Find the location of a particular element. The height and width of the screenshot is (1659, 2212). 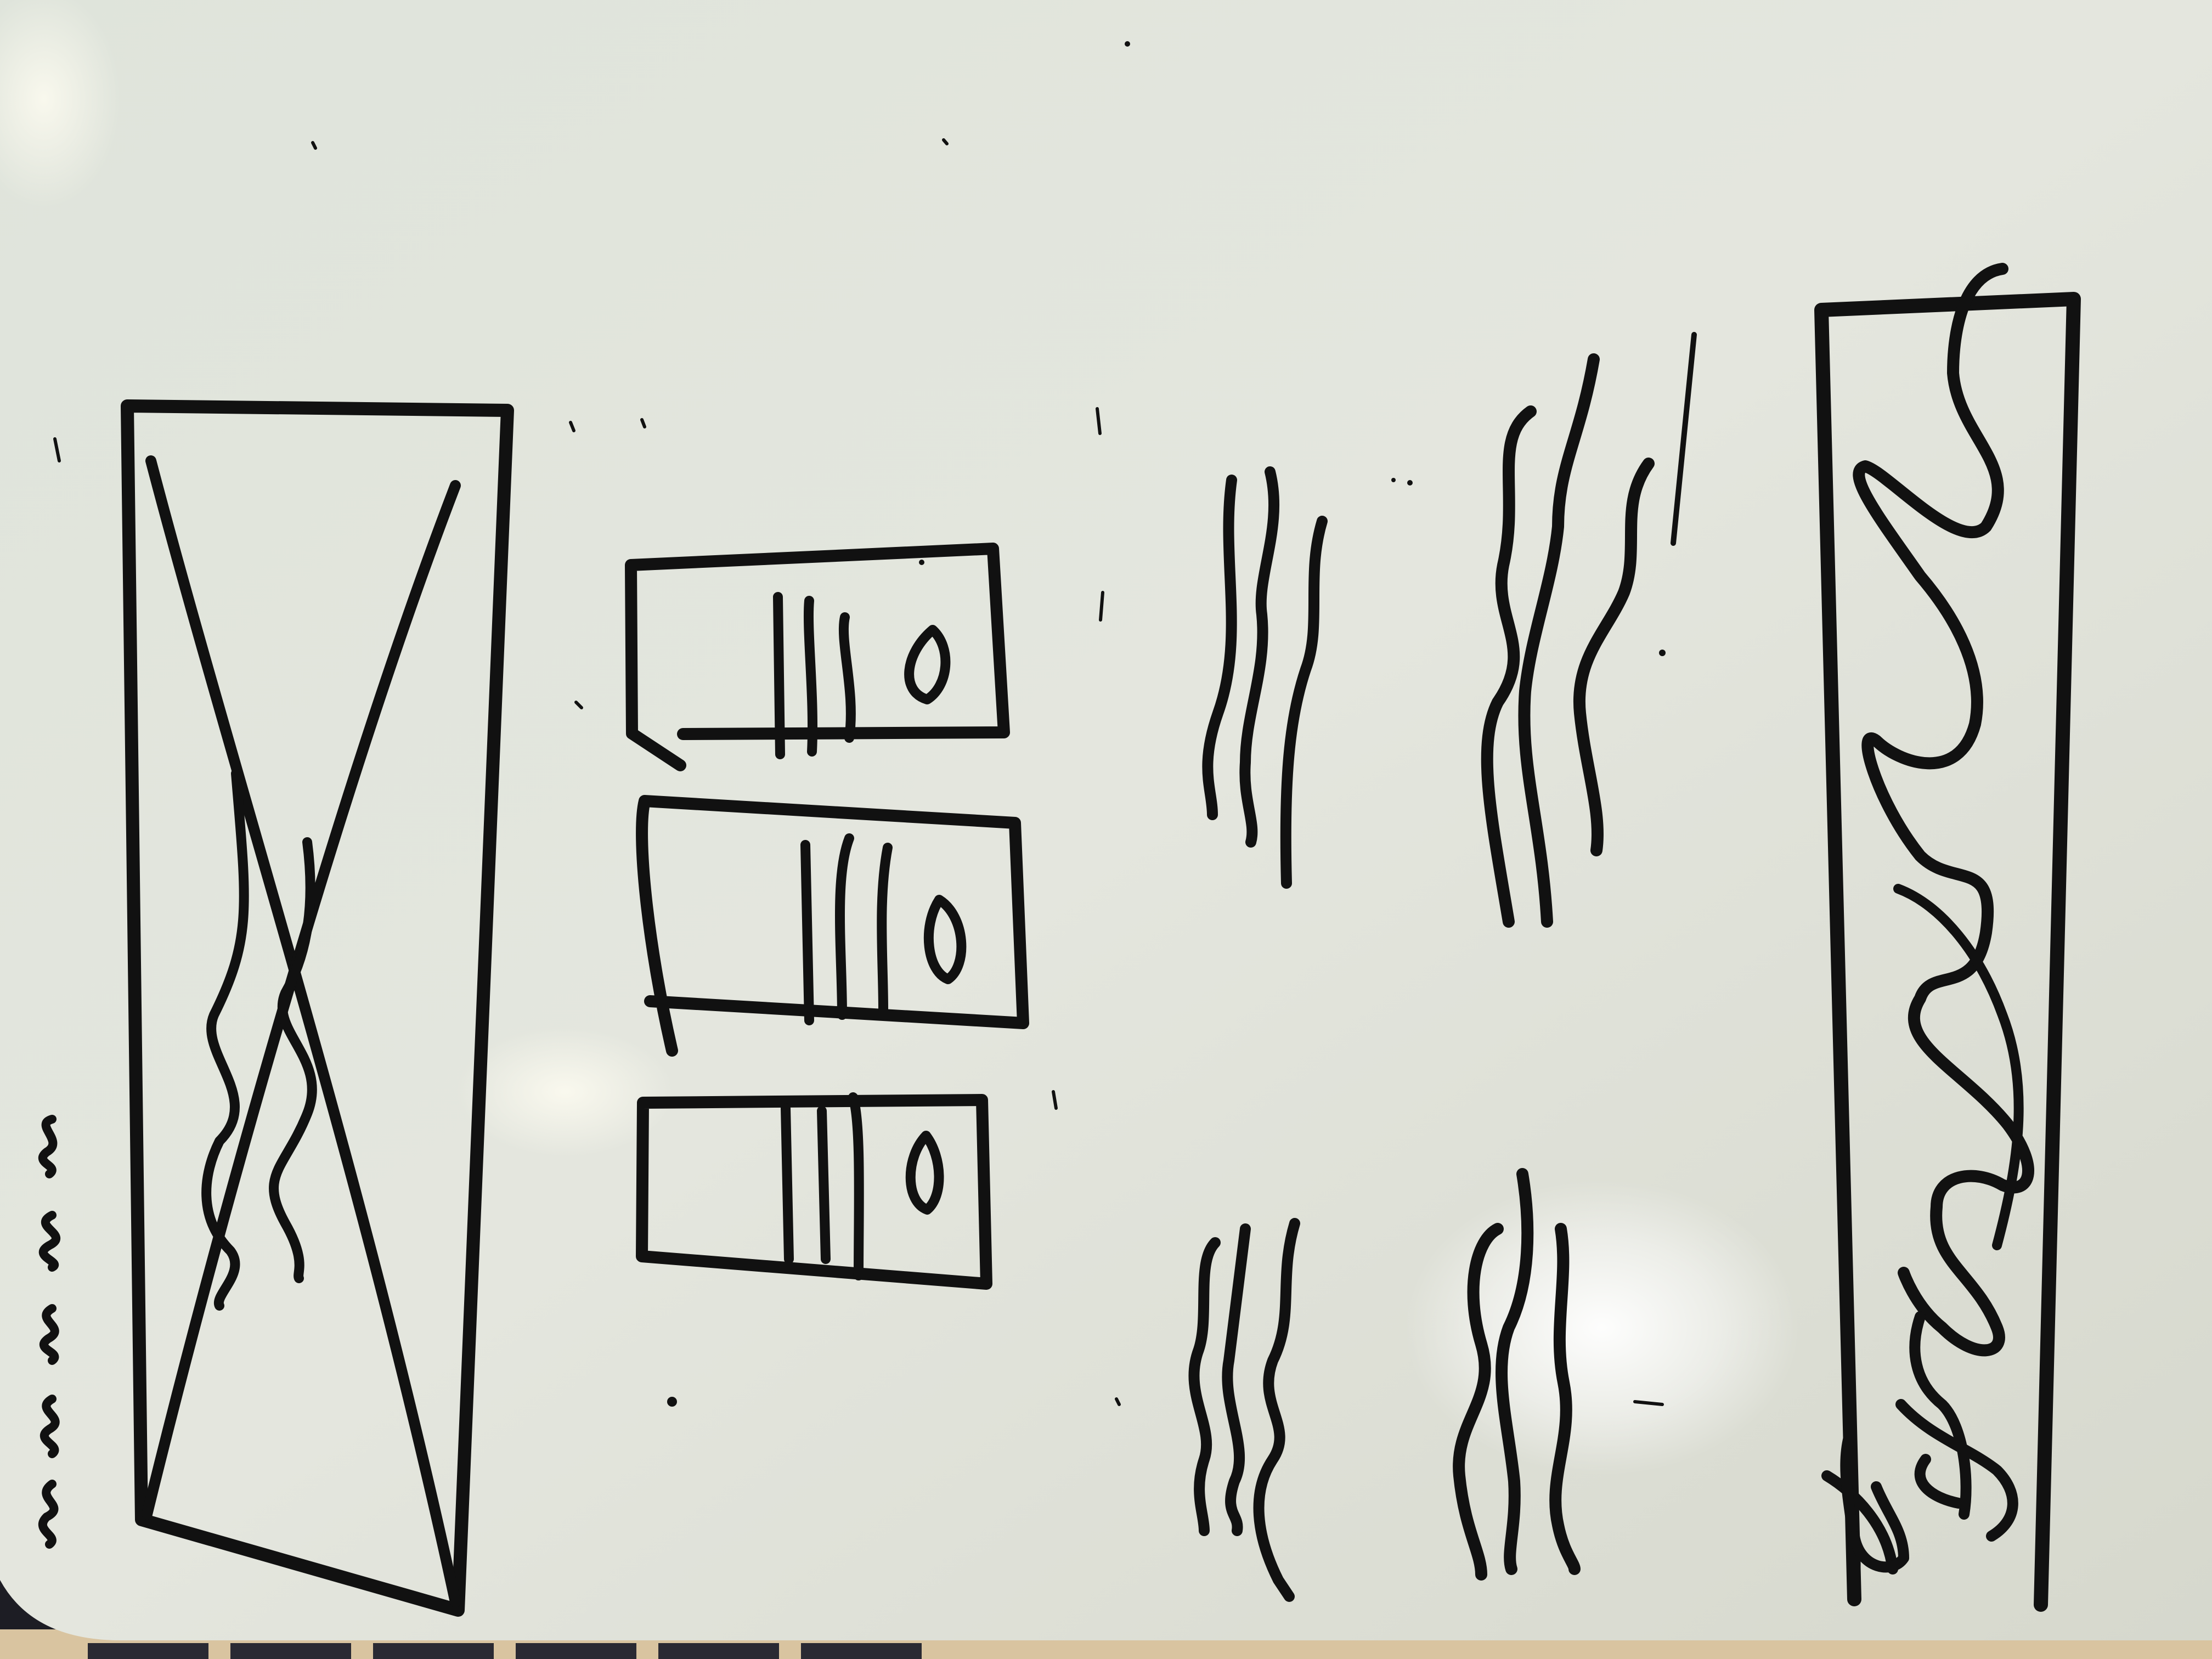

panel-outline is located at coordinates (318, 1008).